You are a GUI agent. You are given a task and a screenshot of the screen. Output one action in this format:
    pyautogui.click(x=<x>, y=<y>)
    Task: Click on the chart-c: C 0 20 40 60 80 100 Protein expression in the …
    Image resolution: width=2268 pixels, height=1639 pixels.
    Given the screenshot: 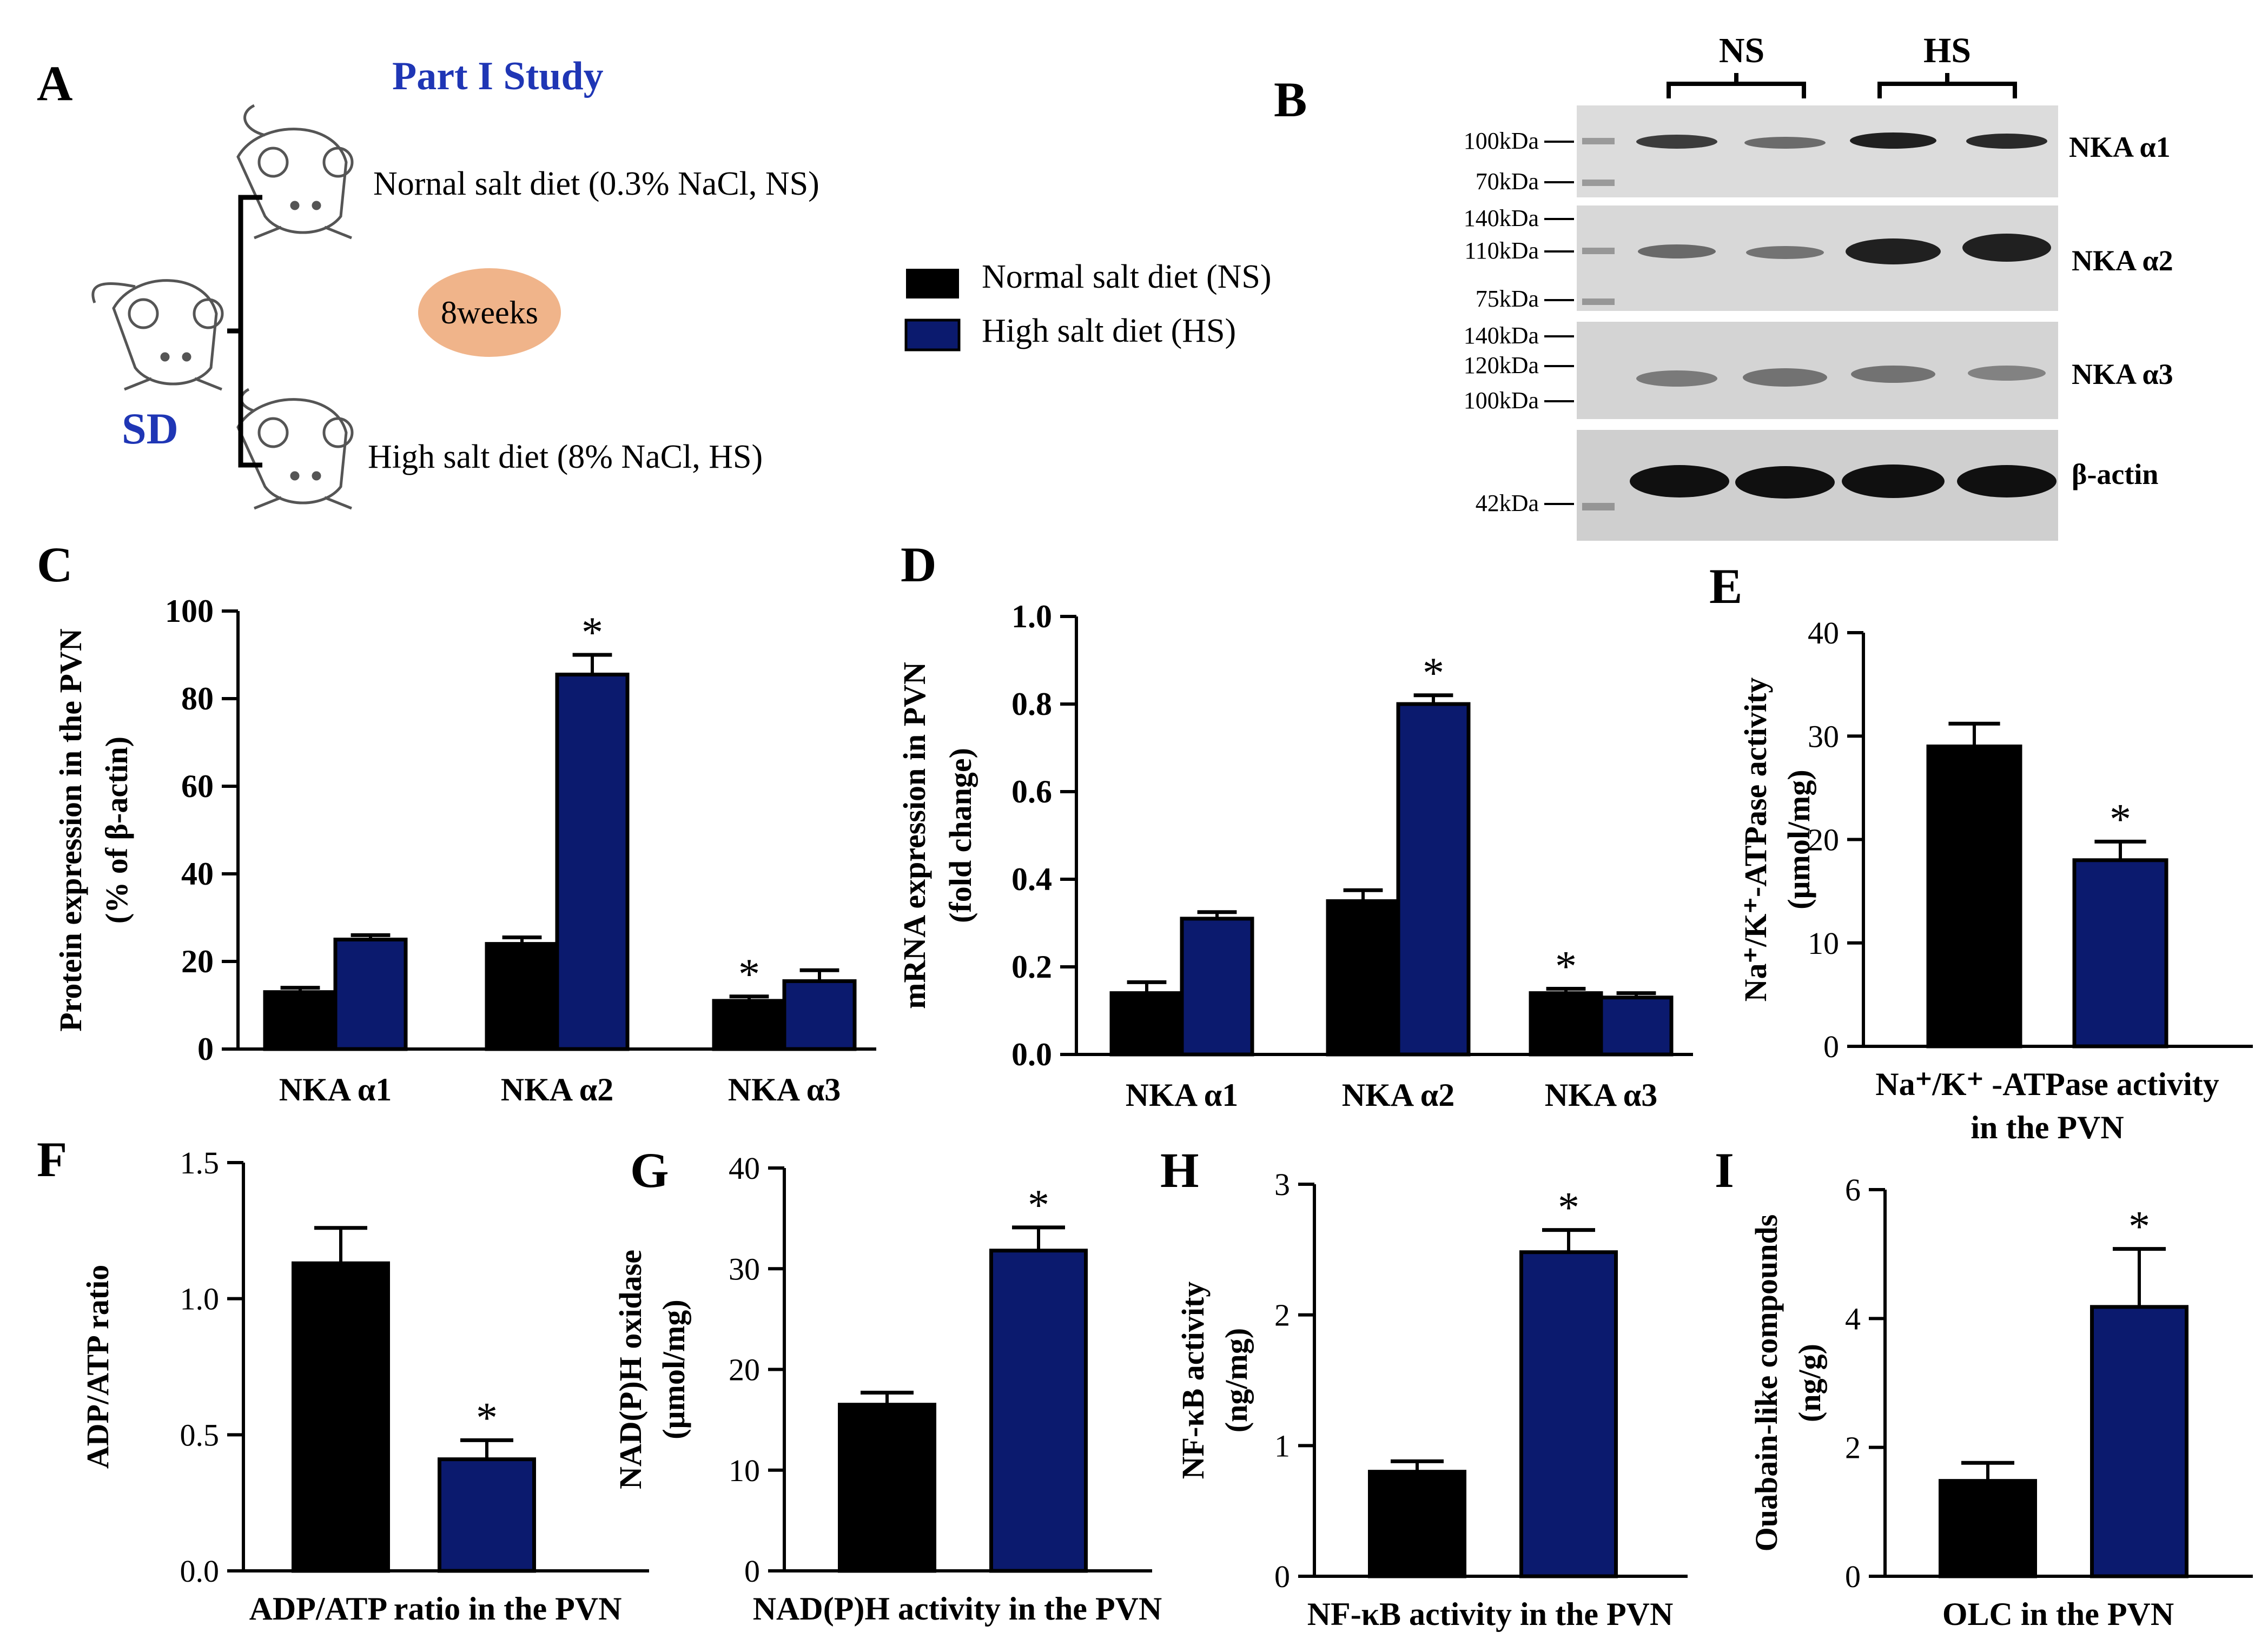 What is the action you would take?
    pyautogui.click(x=456, y=822)
    